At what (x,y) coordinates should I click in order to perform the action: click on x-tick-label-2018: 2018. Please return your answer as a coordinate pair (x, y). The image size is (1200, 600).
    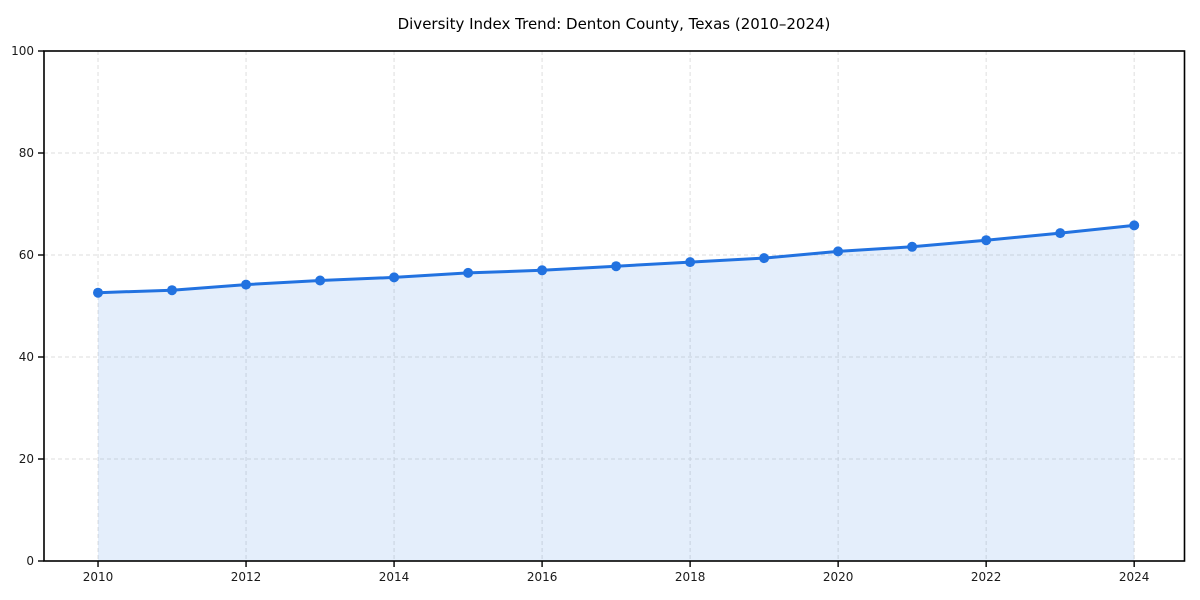
    Looking at the image, I should click on (690, 577).